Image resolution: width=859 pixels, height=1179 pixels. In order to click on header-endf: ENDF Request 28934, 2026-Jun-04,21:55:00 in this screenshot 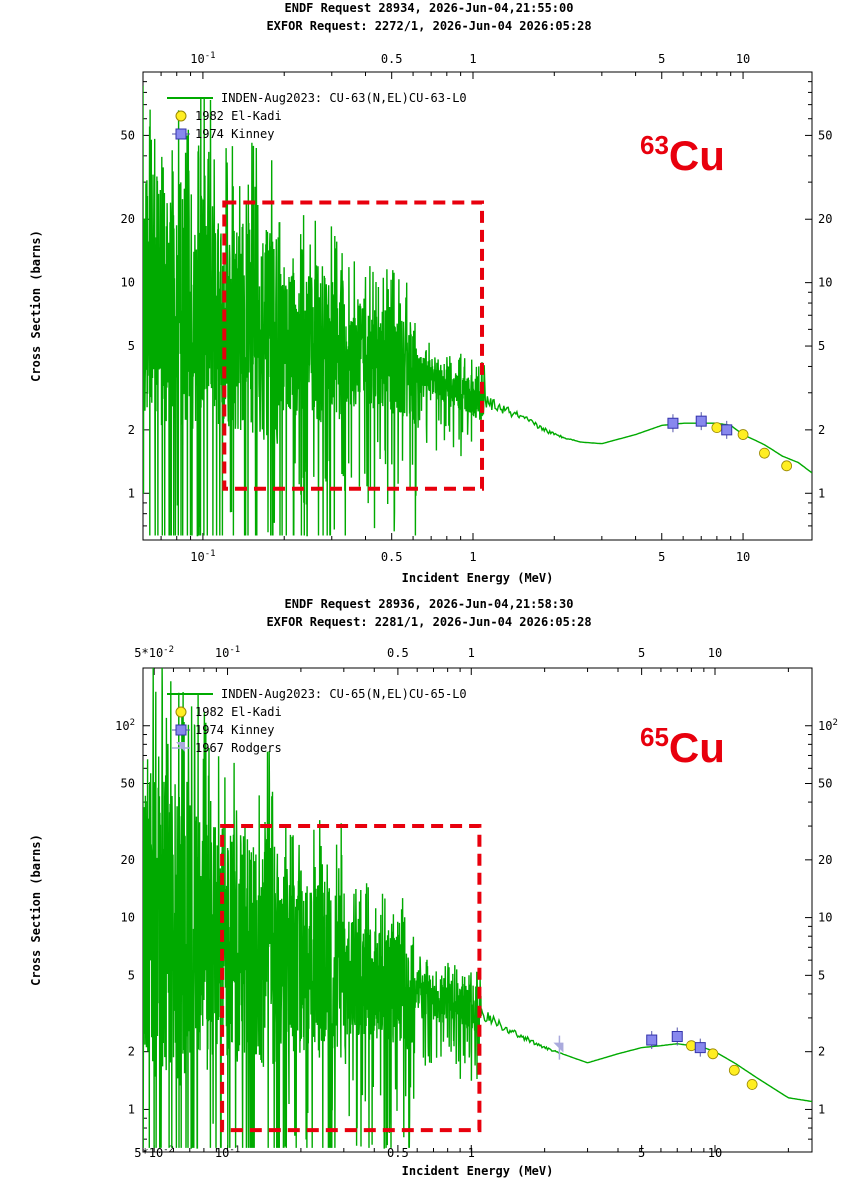, I will do `click(429, 8)`.